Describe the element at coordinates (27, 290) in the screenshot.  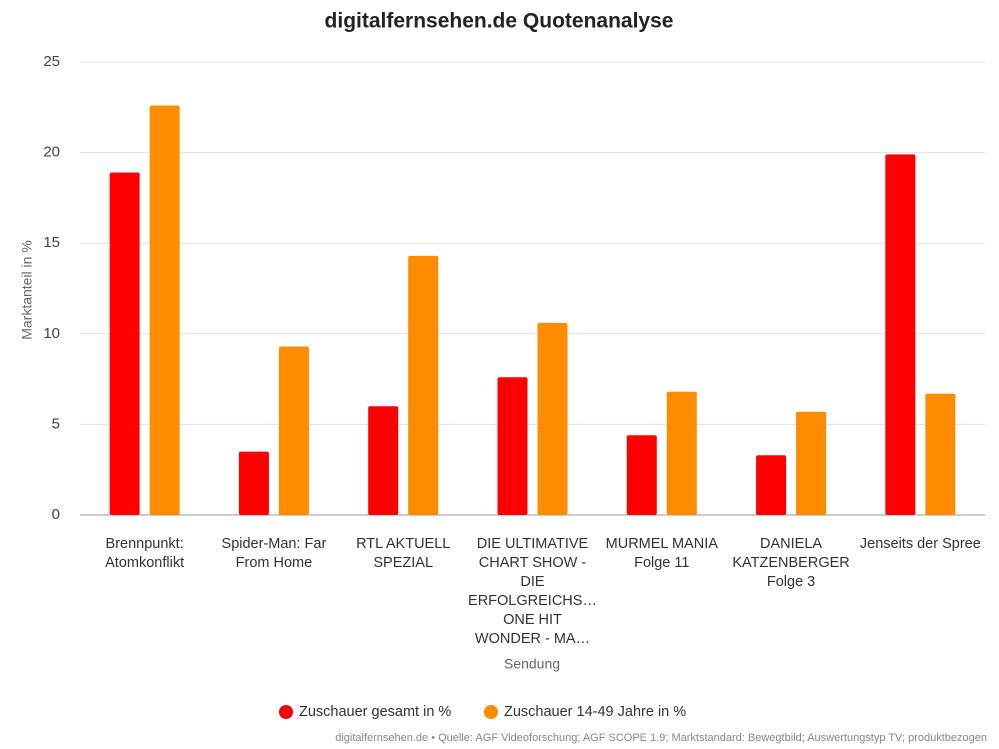
I see `y-axis-label: Marktanteil in %` at that location.